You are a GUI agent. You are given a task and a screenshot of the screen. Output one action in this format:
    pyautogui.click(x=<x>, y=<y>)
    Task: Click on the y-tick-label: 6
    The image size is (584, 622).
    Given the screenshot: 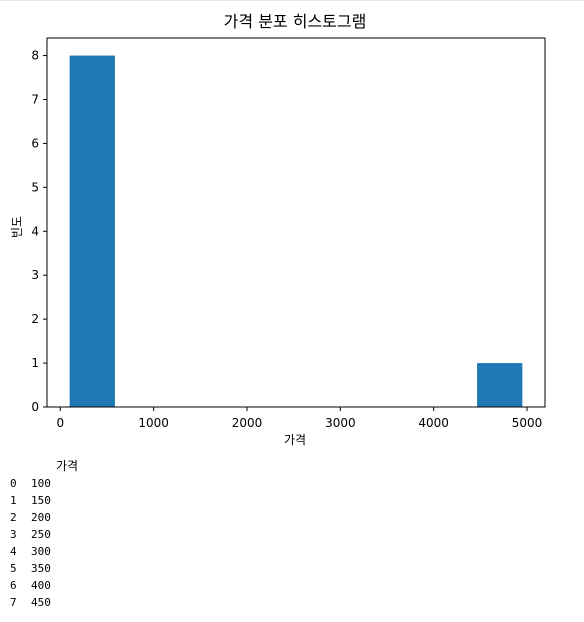 What is the action you would take?
    pyautogui.click(x=35, y=143)
    